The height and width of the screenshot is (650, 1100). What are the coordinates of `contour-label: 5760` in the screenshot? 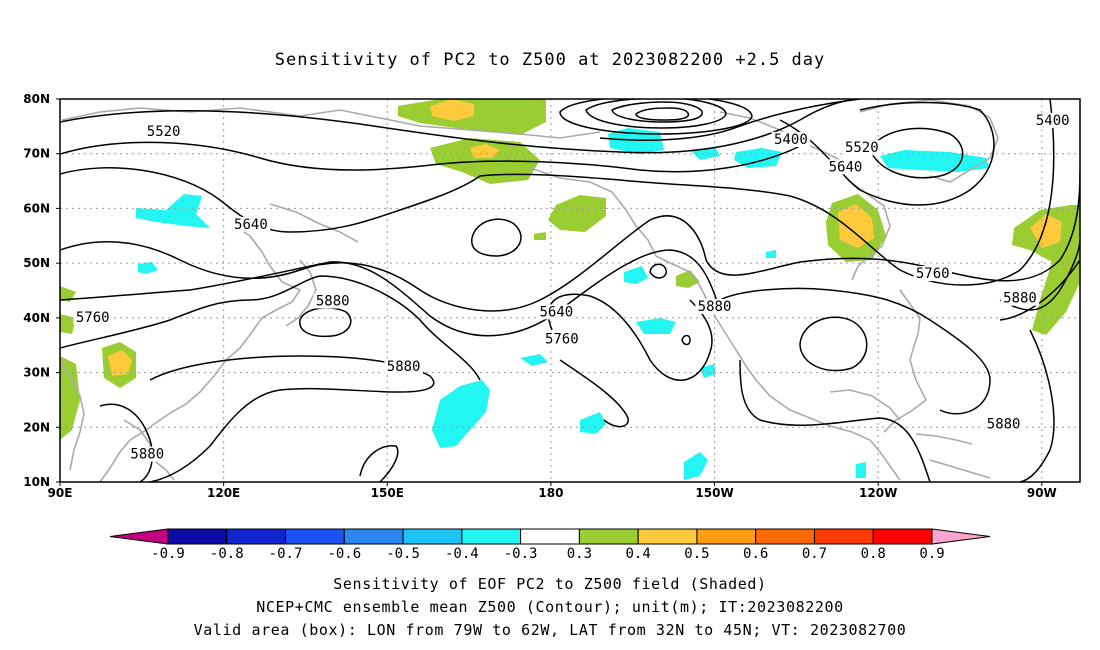 It's located at (933, 274).